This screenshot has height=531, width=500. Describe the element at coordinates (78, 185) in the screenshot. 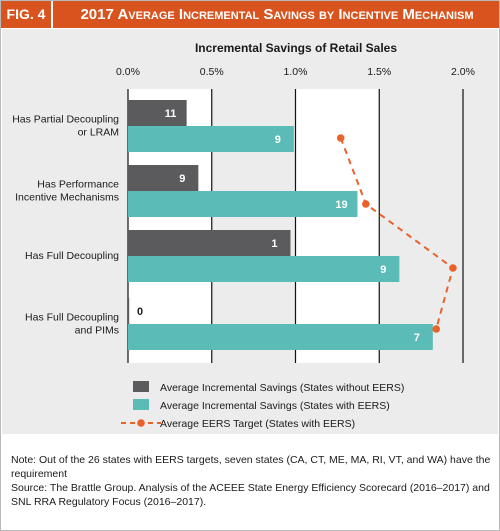

I see `category-label: Has Performance` at that location.